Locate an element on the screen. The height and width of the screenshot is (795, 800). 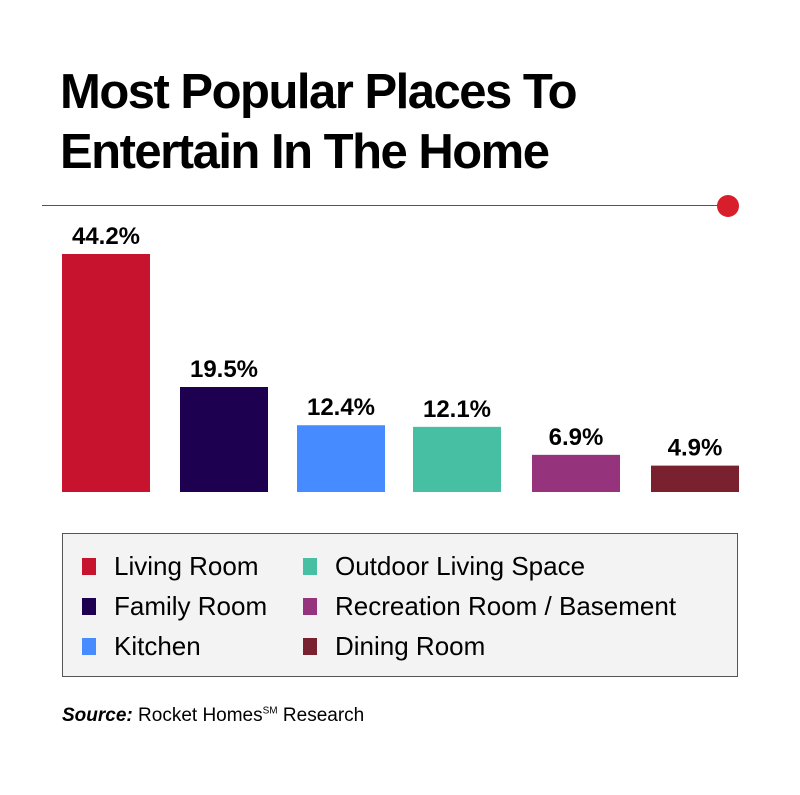
divider-line is located at coordinates (385, 205).